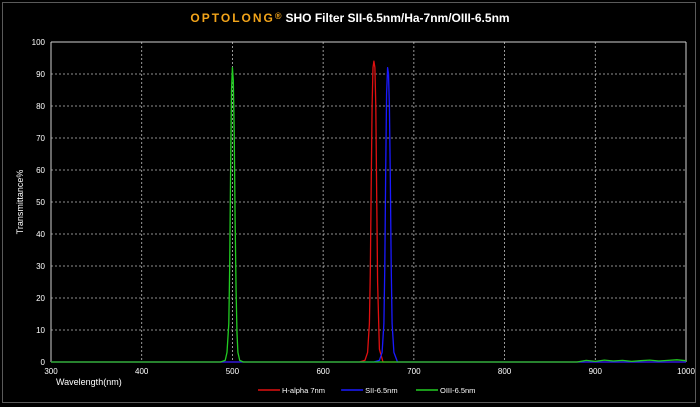  I want to click on y-tick-label: 10, so click(40, 330).